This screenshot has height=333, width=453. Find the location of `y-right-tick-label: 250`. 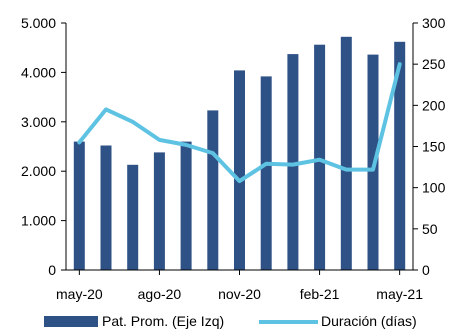

y-right-tick-label: 250 is located at coordinates (434, 64).